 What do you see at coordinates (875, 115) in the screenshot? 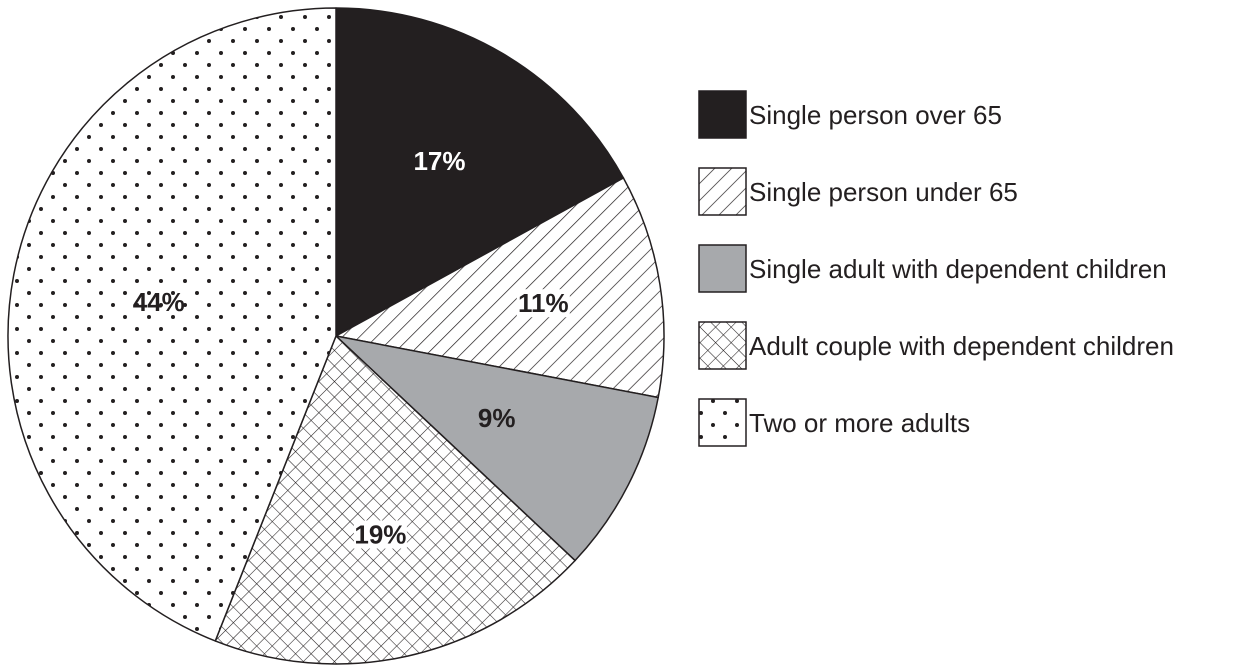
I see `legend-label-1: Single person over 65` at bounding box center [875, 115].